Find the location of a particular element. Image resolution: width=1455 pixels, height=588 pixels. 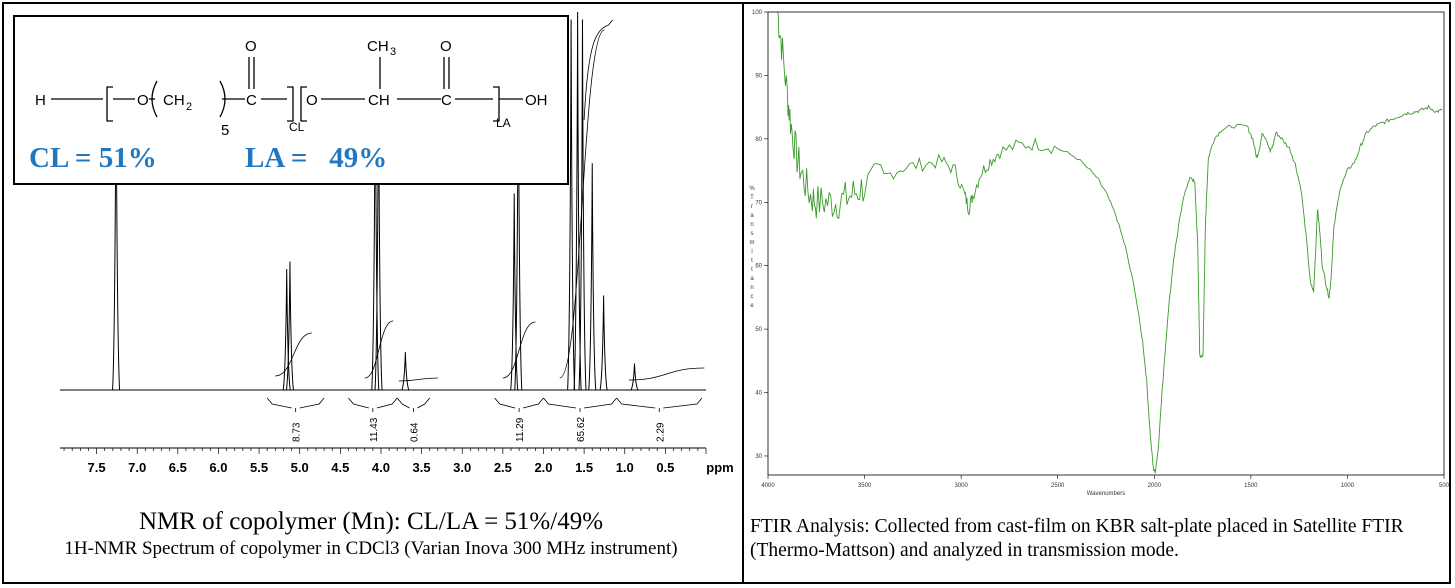

nmr-x-tick-label: 3.0 is located at coordinates (462, 467).